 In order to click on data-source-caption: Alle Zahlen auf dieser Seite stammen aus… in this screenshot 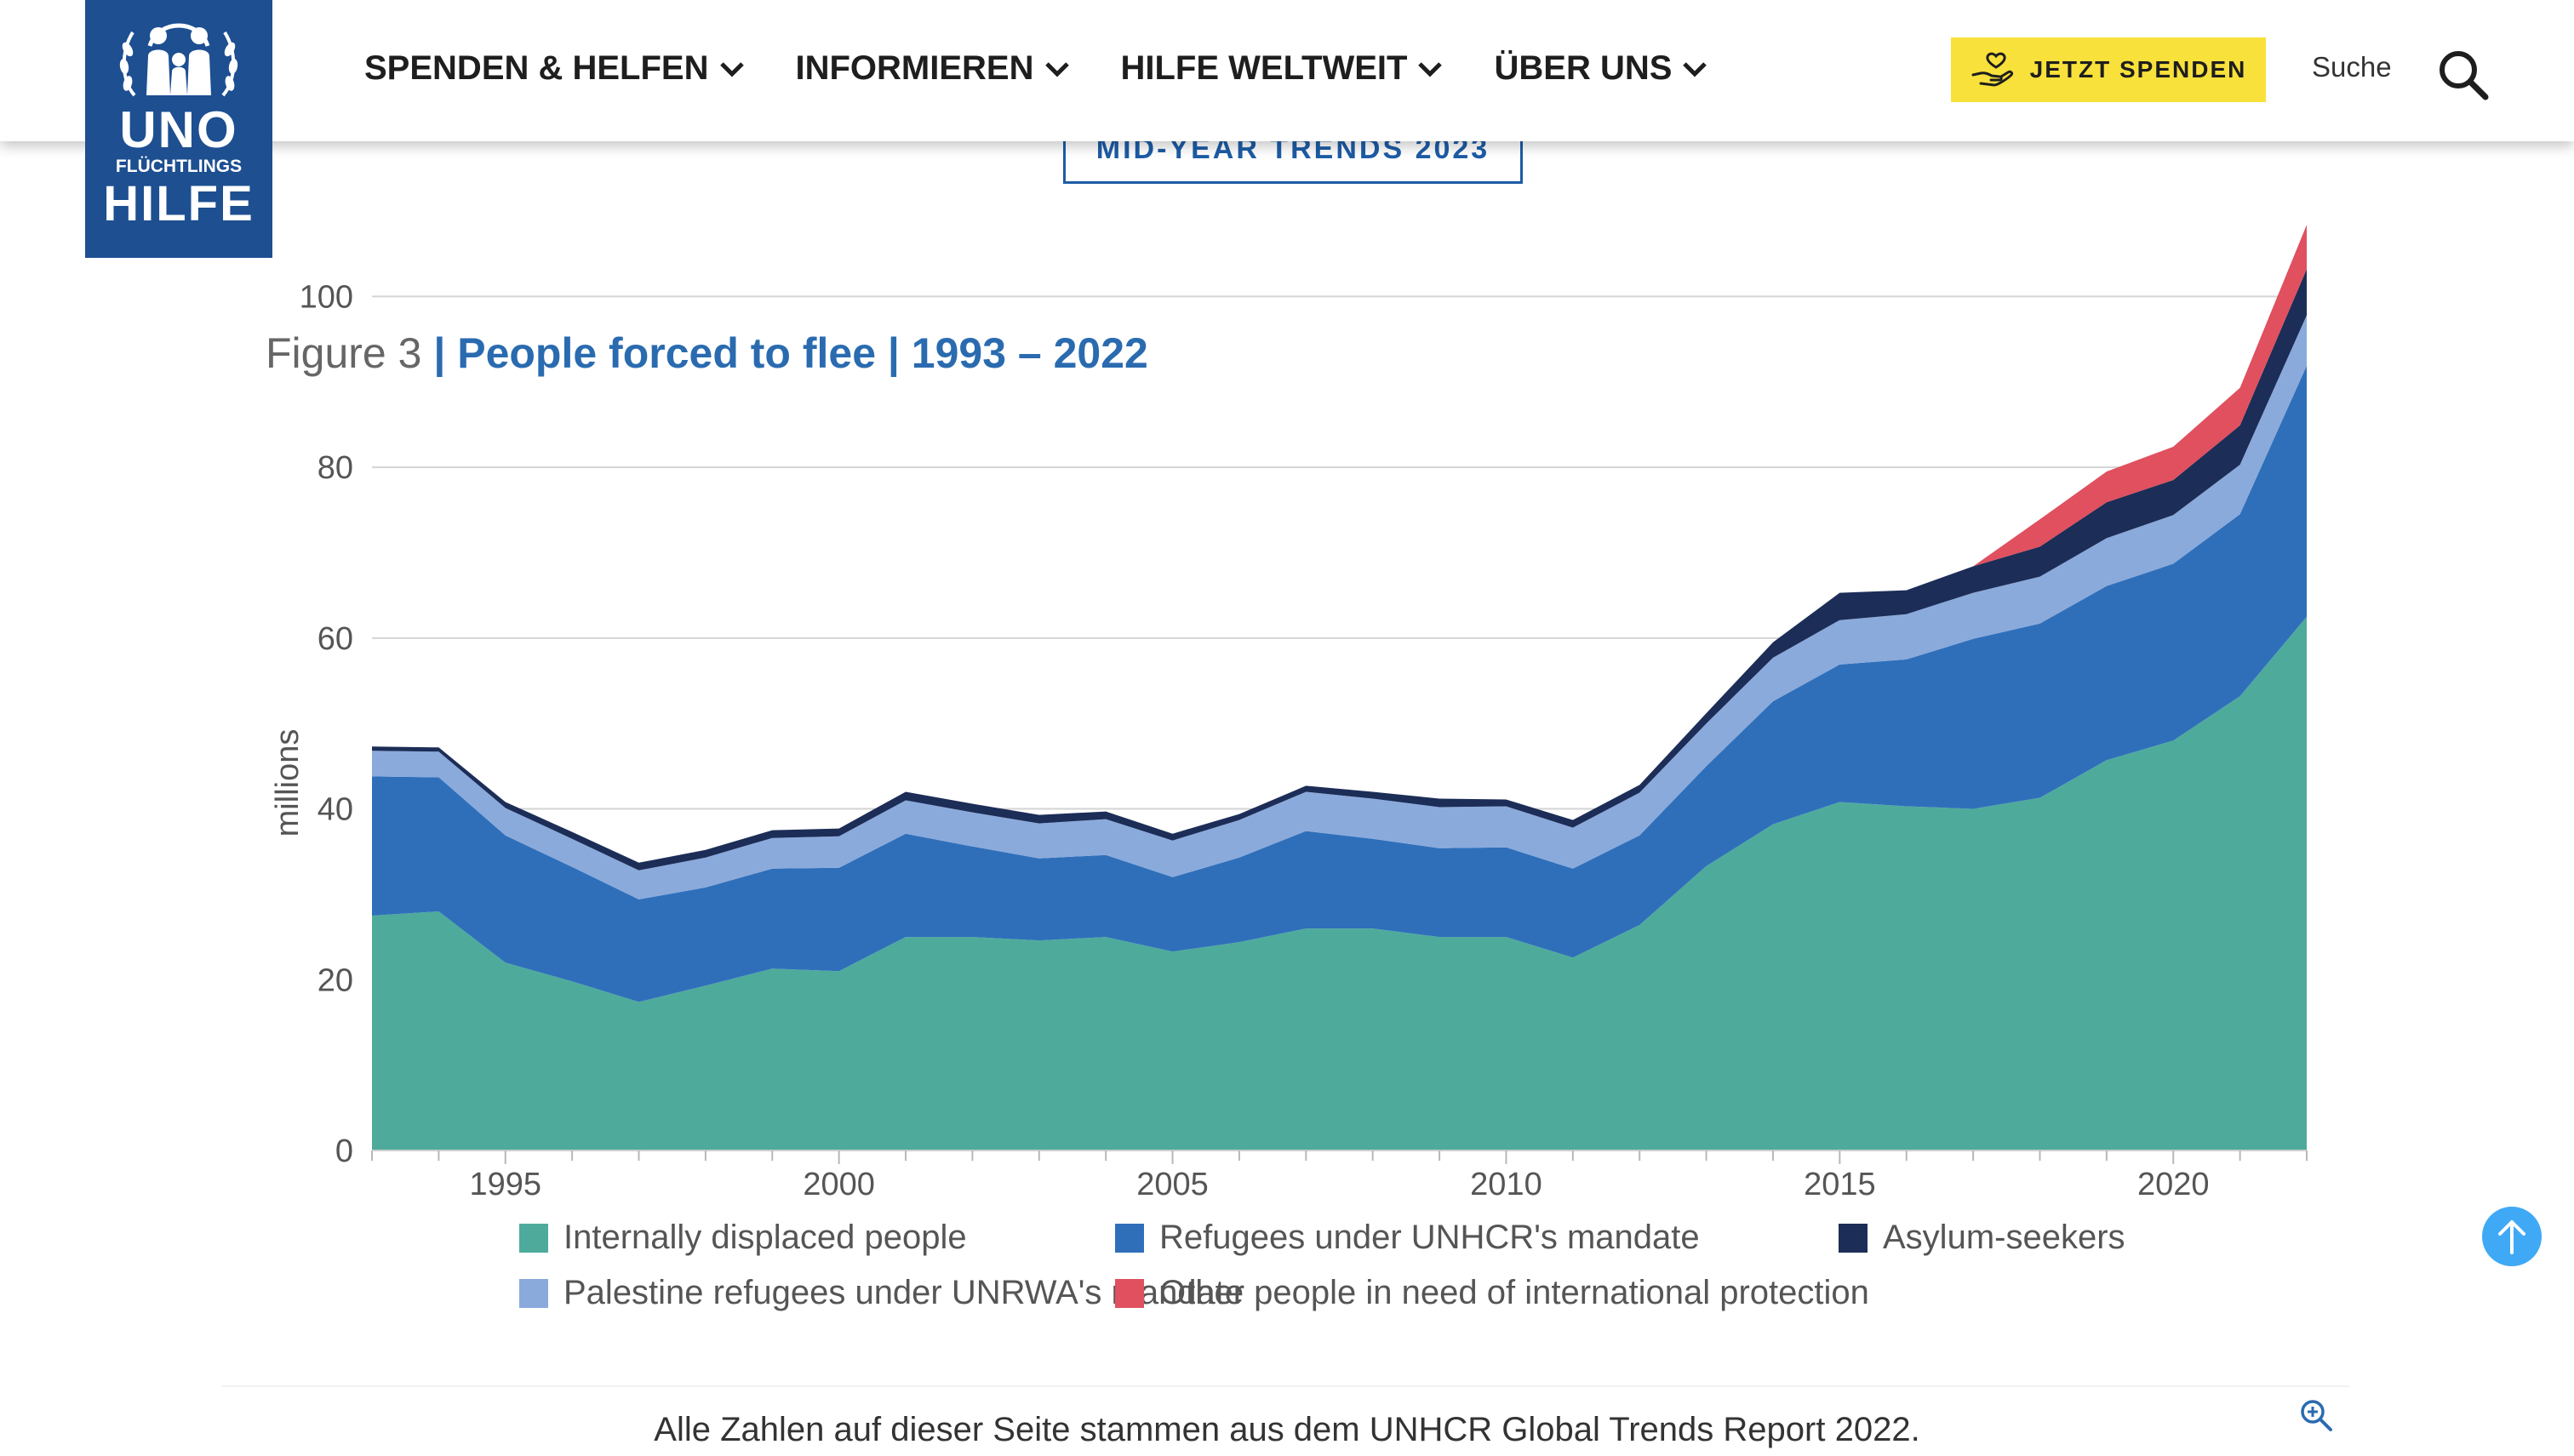, I will do `click(1287, 1429)`.